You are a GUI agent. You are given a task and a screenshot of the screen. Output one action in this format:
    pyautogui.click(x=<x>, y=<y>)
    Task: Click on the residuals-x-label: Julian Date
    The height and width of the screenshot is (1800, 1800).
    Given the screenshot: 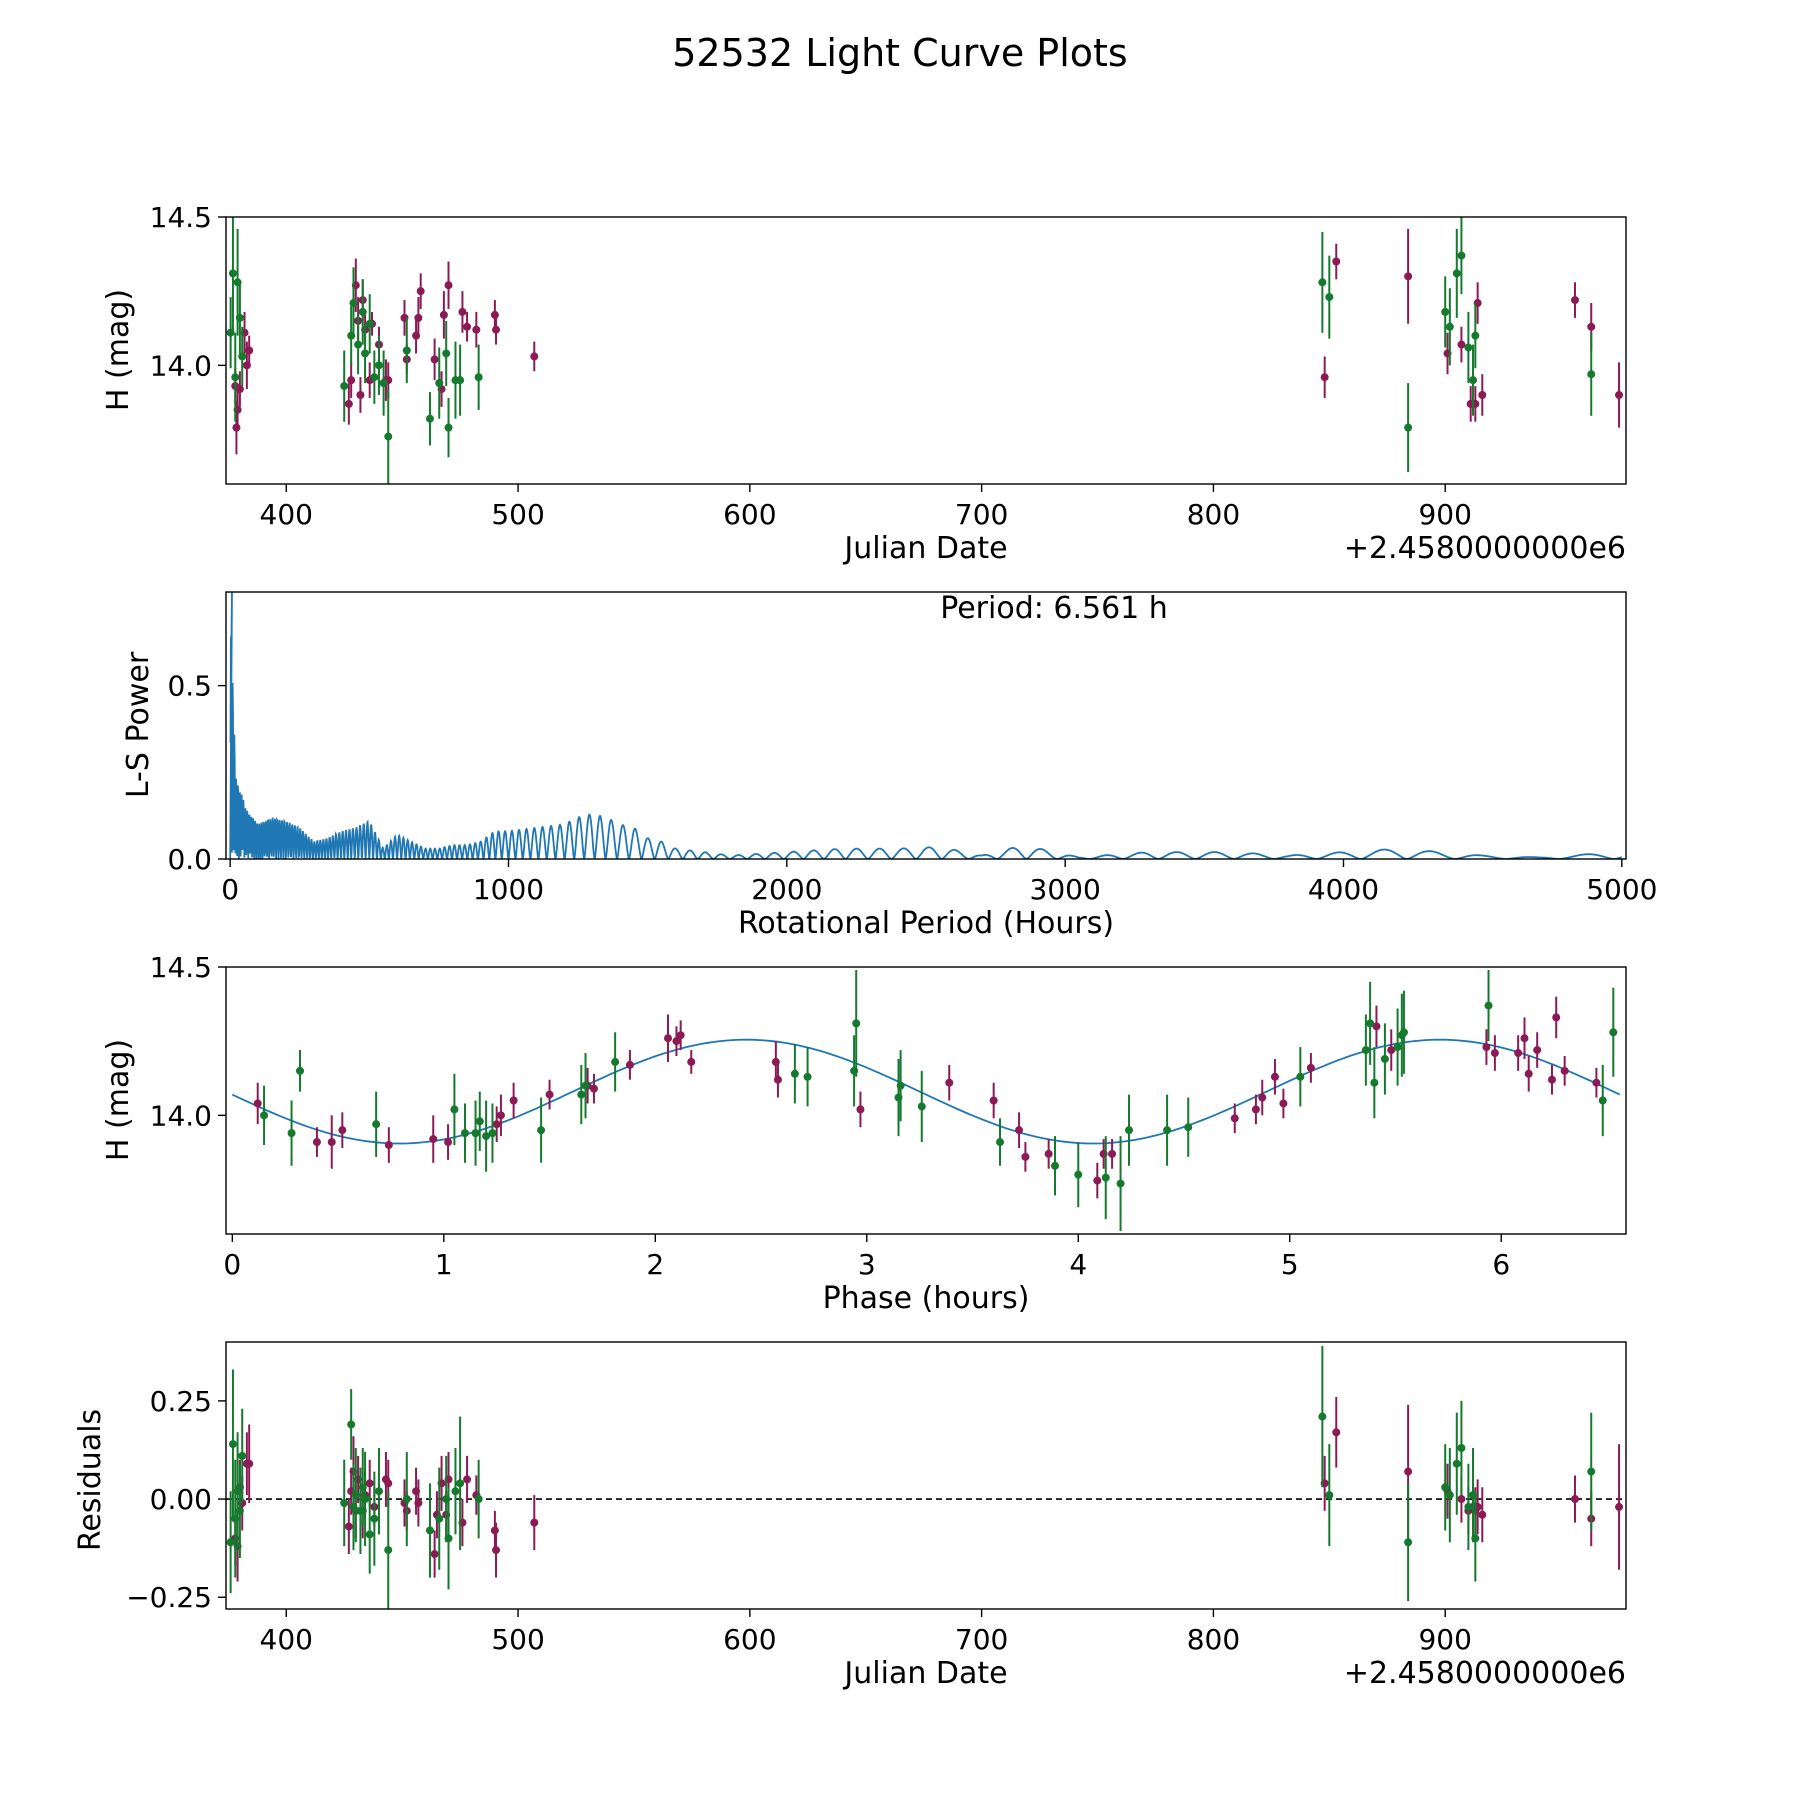 What is the action you would take?
    pyautogui.click(x=924, y=1673)
    